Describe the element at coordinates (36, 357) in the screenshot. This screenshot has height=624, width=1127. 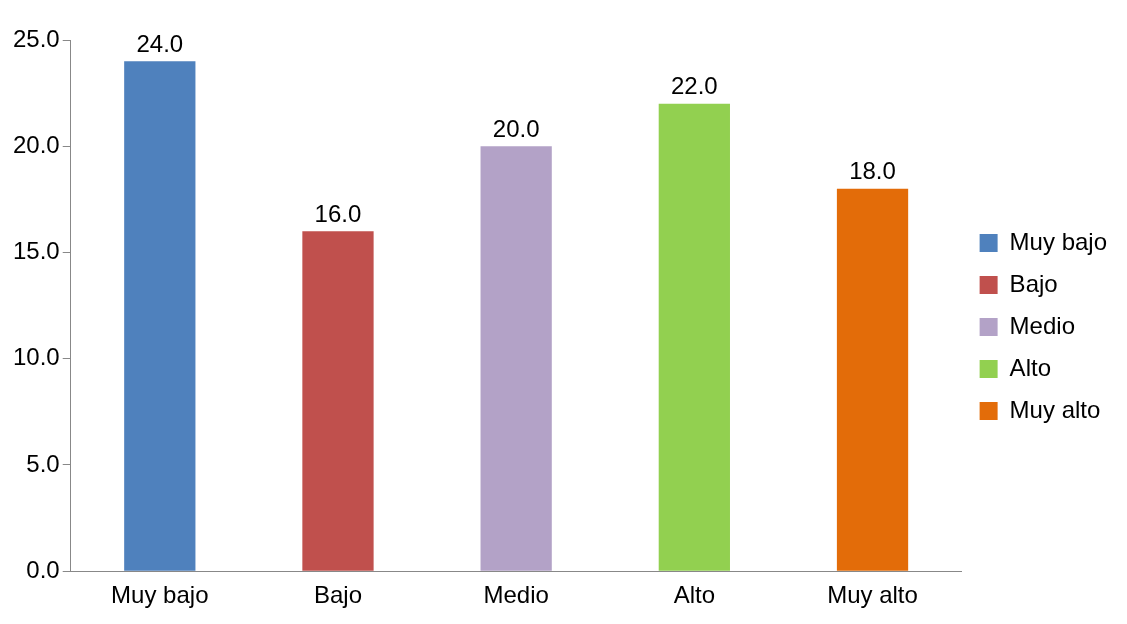
I see `y-tick-label: 10.0` at that location.